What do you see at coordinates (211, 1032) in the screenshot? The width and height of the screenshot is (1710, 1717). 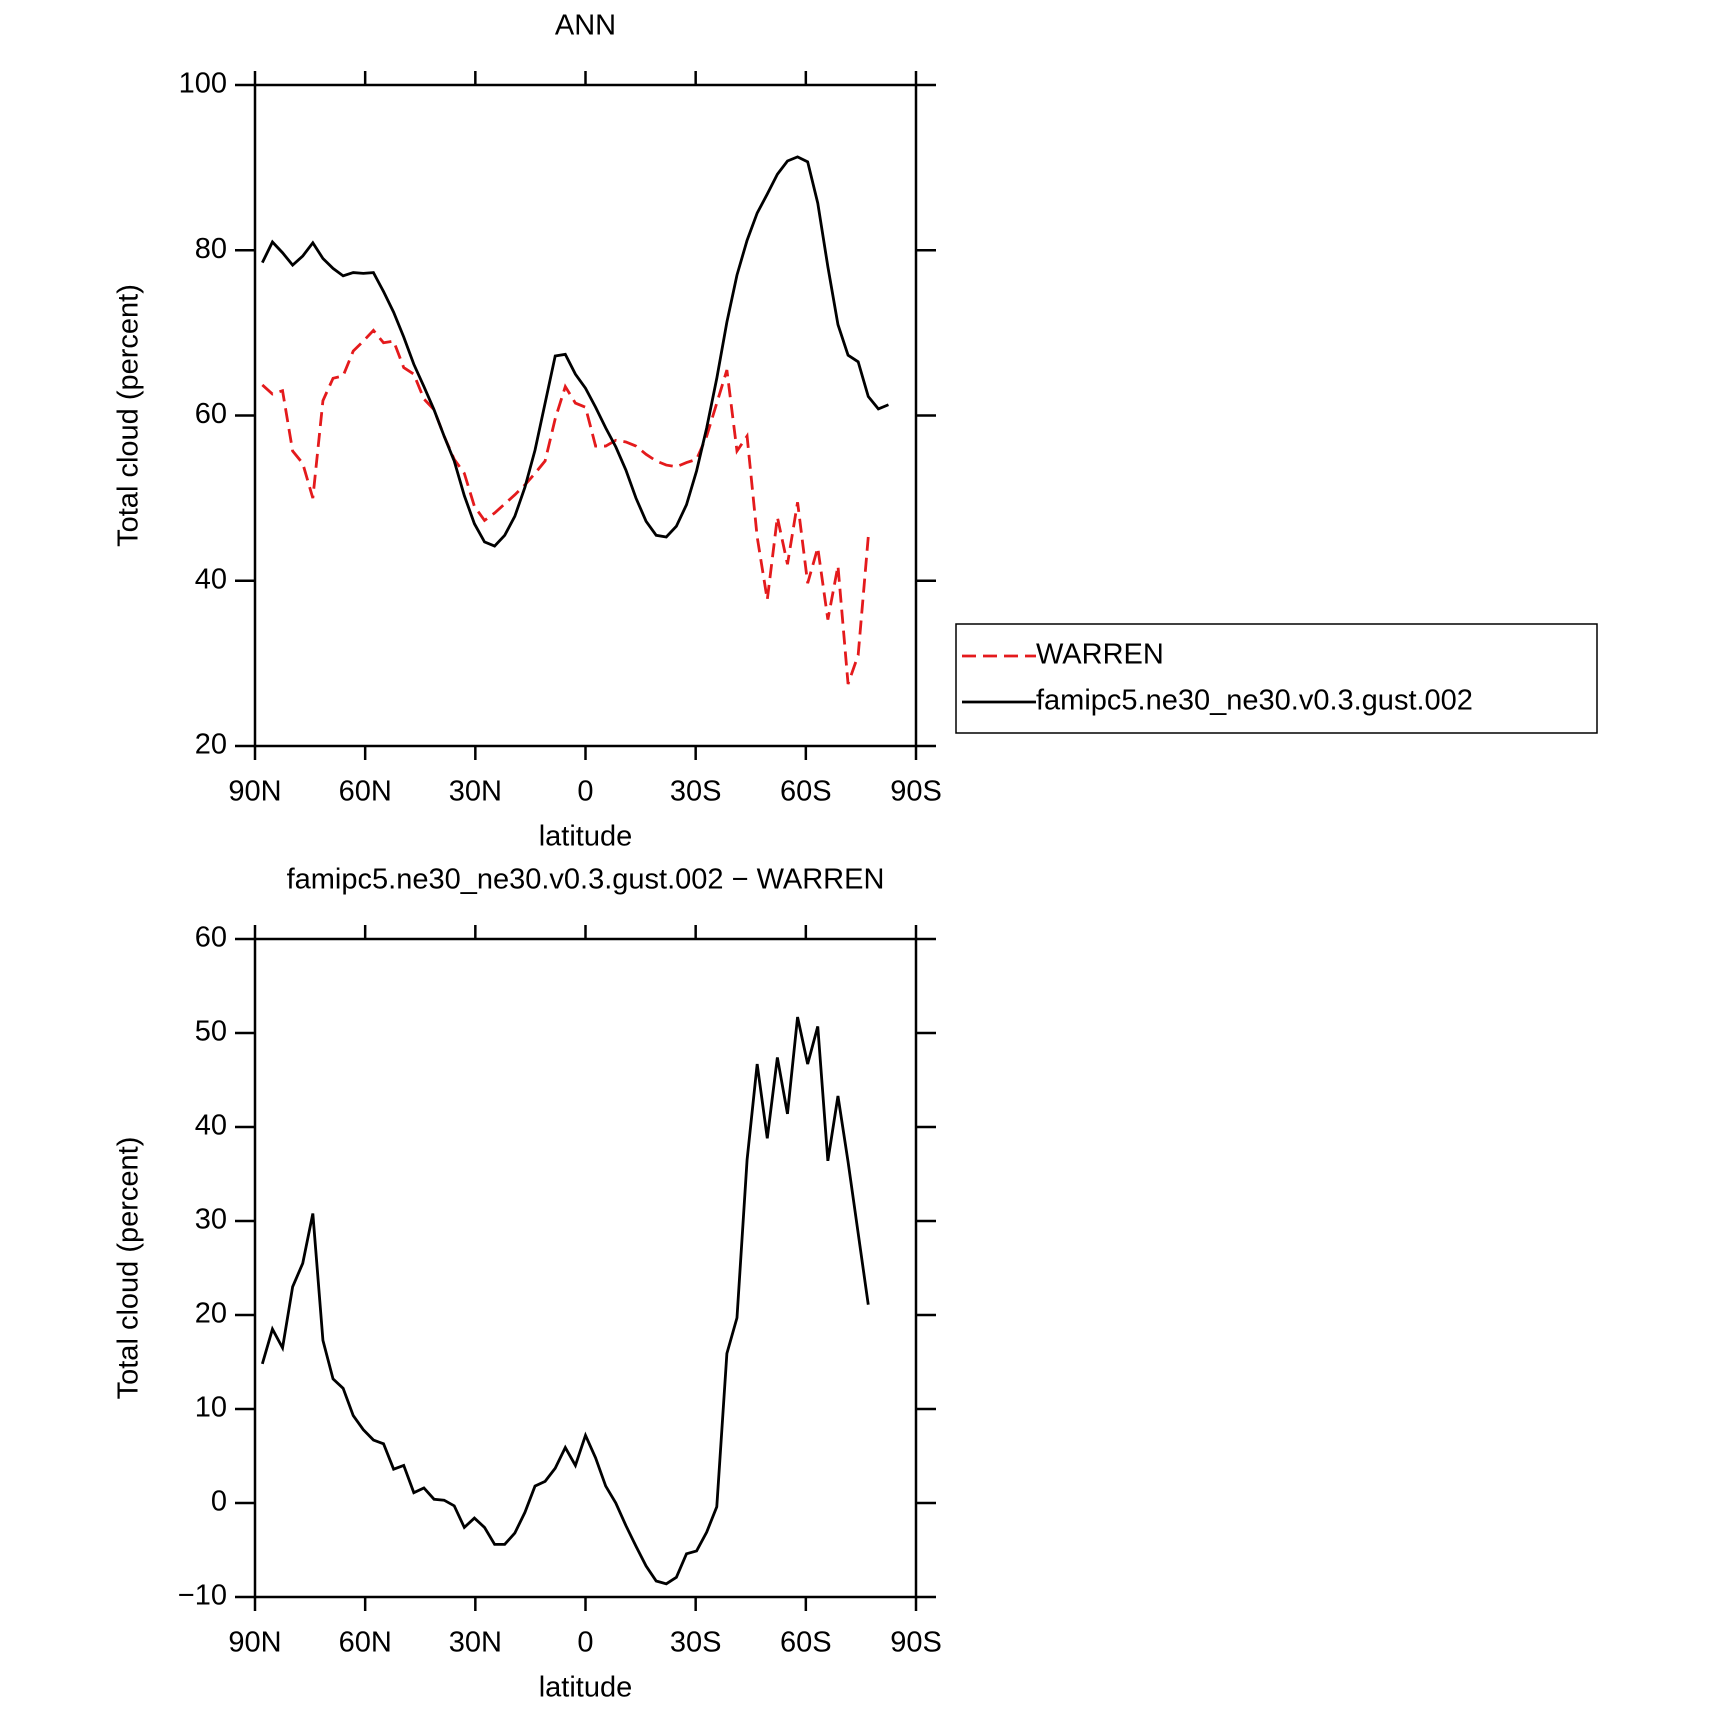 I see `y-tick-label: 50` at bounding box center [211, 1032].